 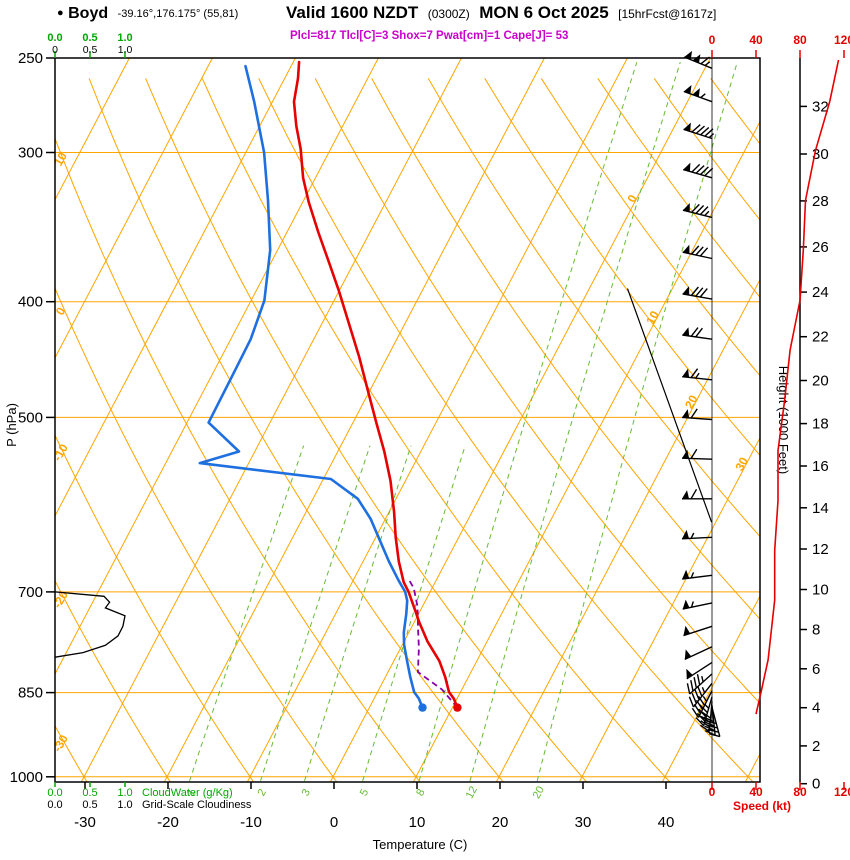 I want to click on speed-axis-title: Speed (kt), so click(x=762, y=806).